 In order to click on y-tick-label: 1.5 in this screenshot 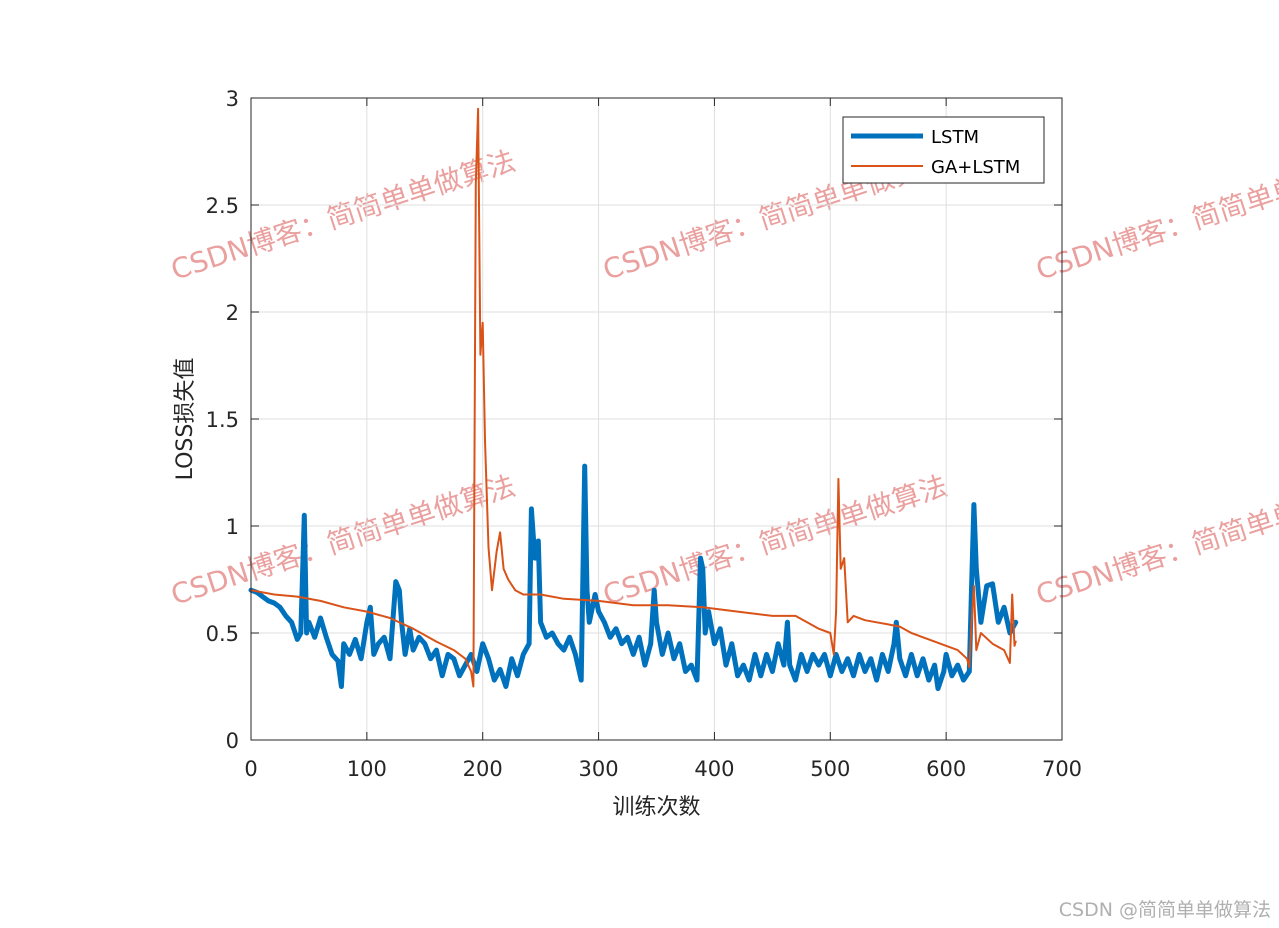, I will do `click(222, 420)`.